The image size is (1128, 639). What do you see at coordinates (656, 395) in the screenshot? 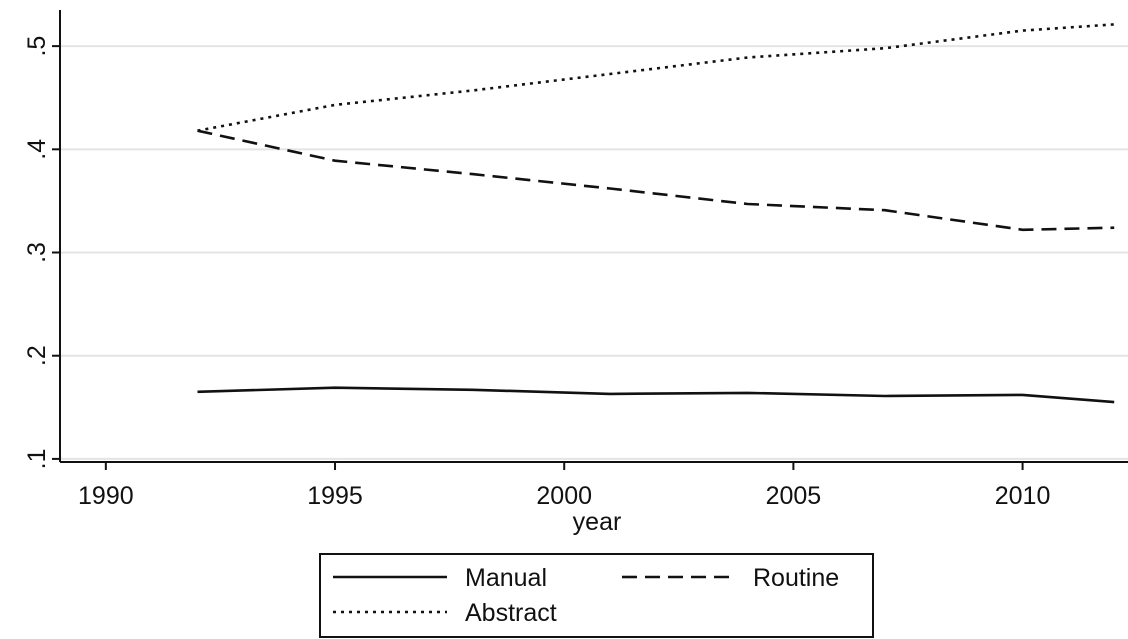
I see `series-line-manual` at bounding box center [656, 395].